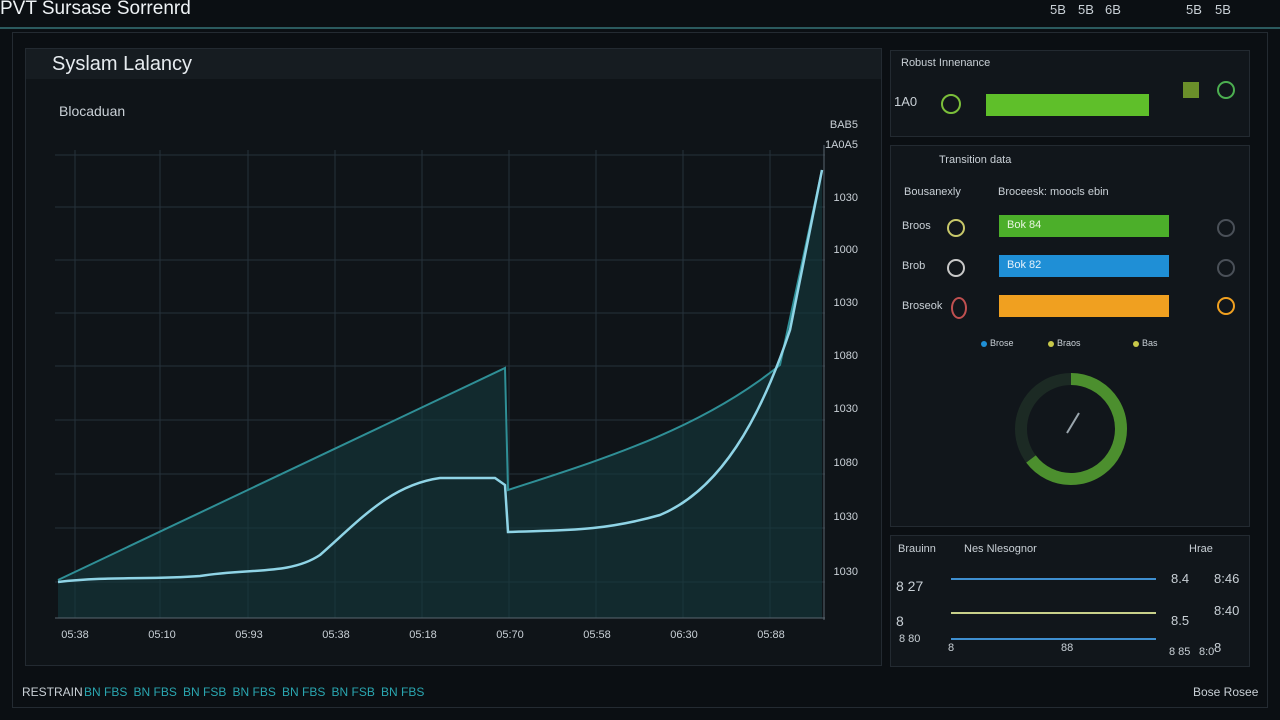  I want to click on axis-label: 8:0, so click(1207, 652).